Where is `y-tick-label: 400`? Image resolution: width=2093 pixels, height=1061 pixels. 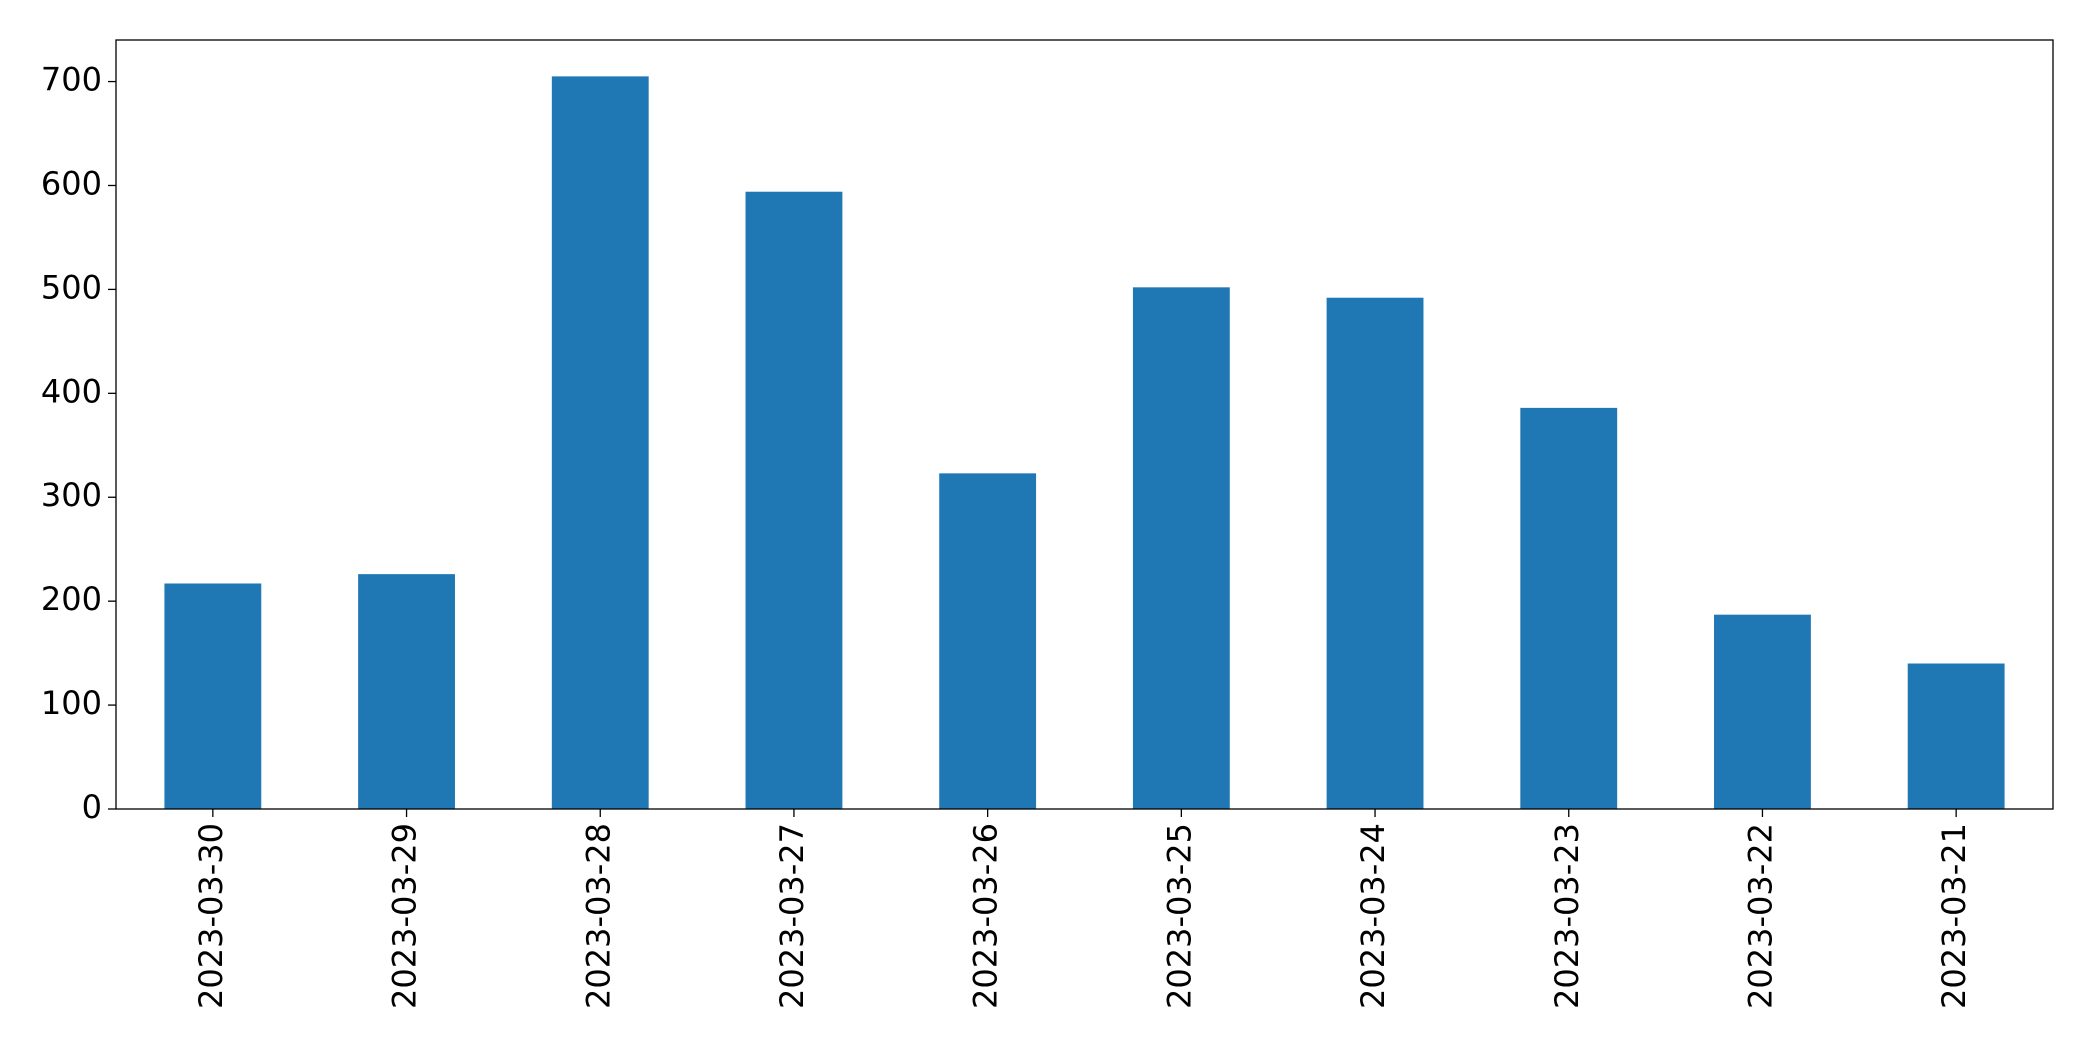 y-tick-label: 400 is located at coordinates (71, 391).